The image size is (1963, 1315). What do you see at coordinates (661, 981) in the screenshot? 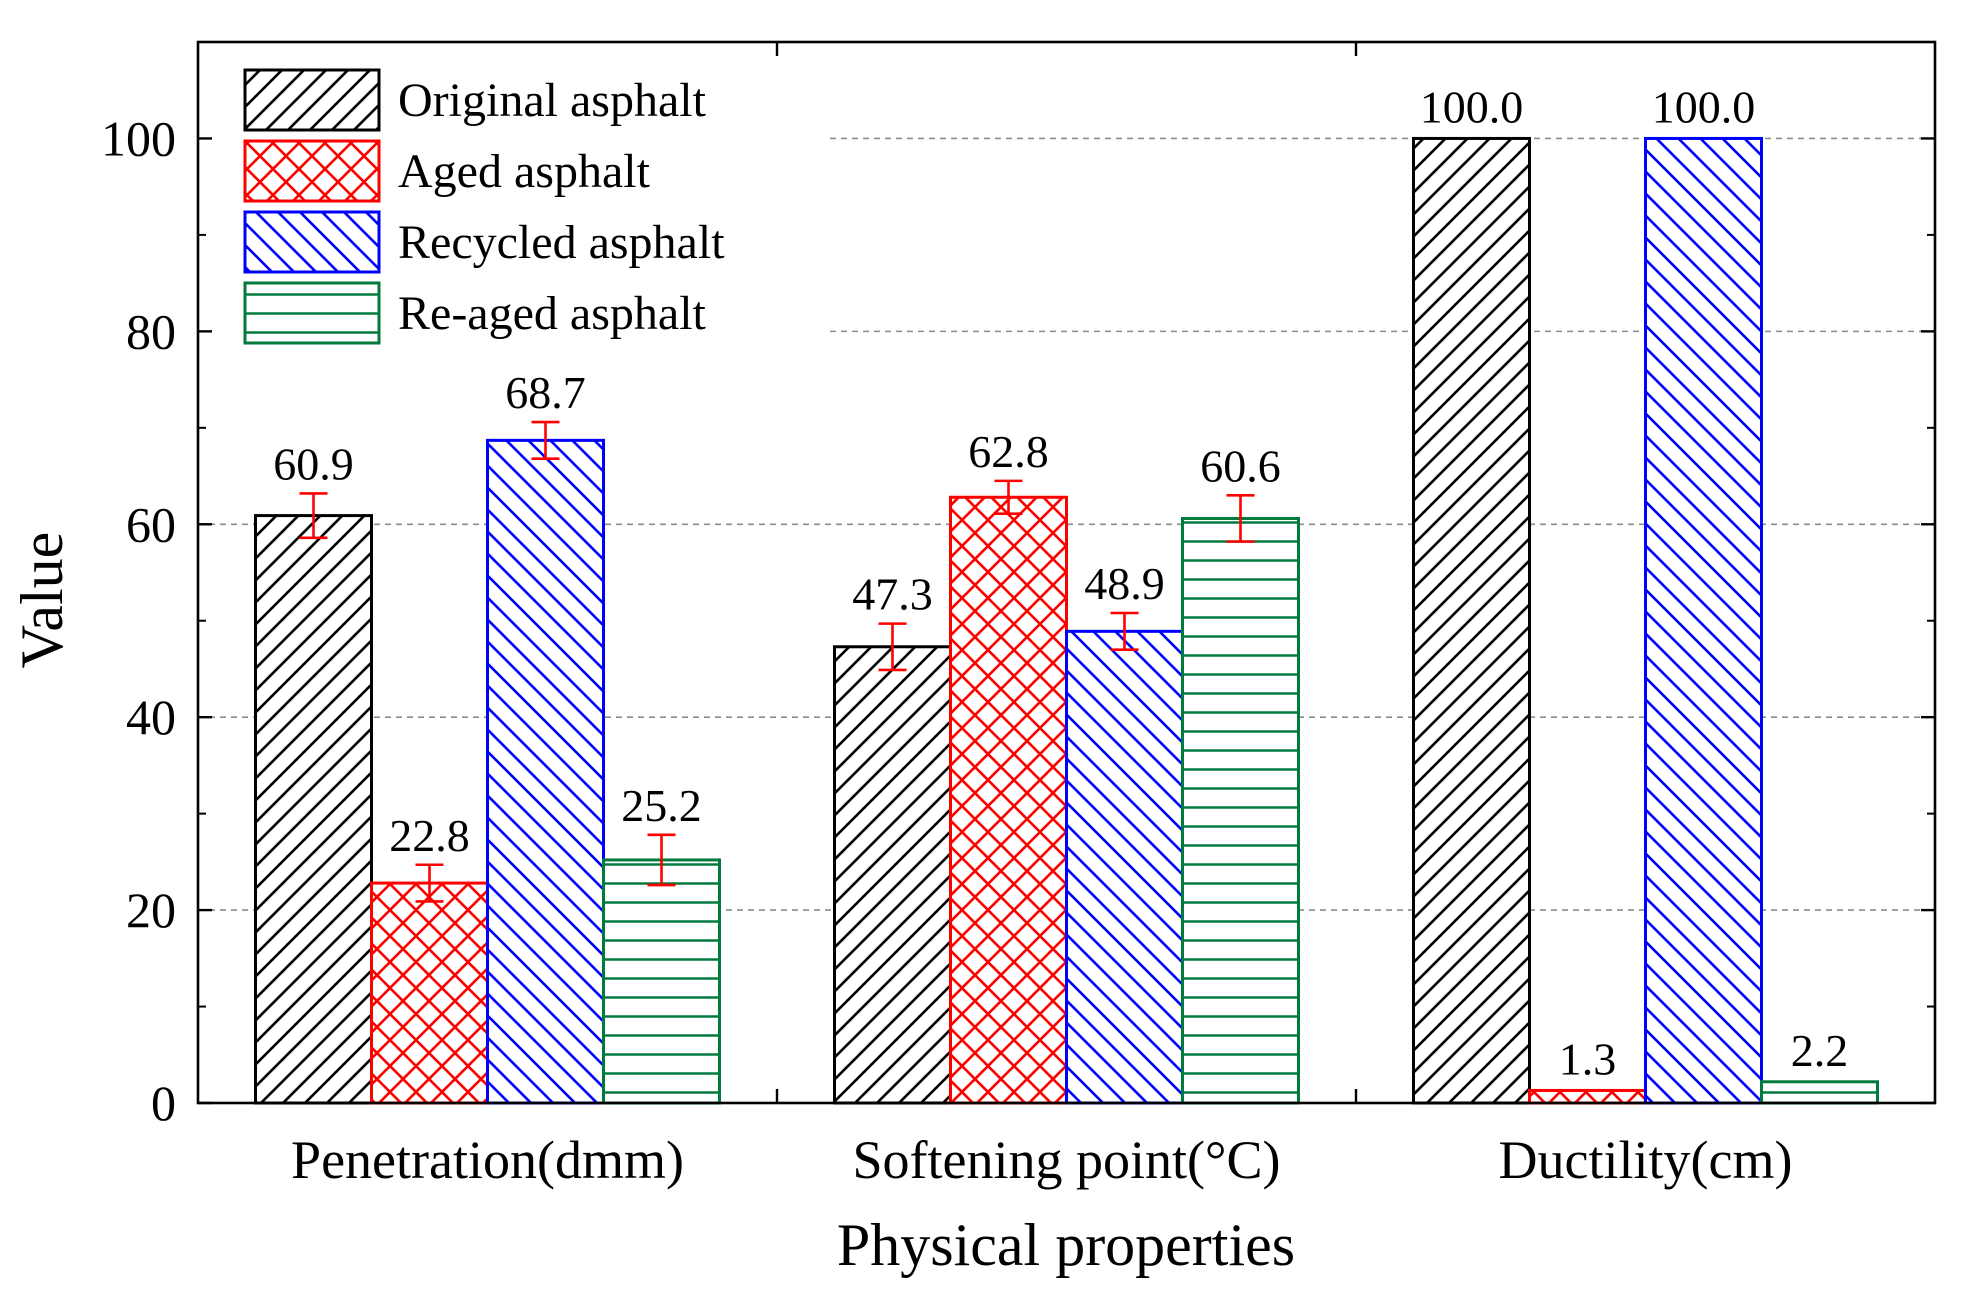
I see `bar-re-aged-asphalt-penetration-dmm` at bounding box center [661, 981].